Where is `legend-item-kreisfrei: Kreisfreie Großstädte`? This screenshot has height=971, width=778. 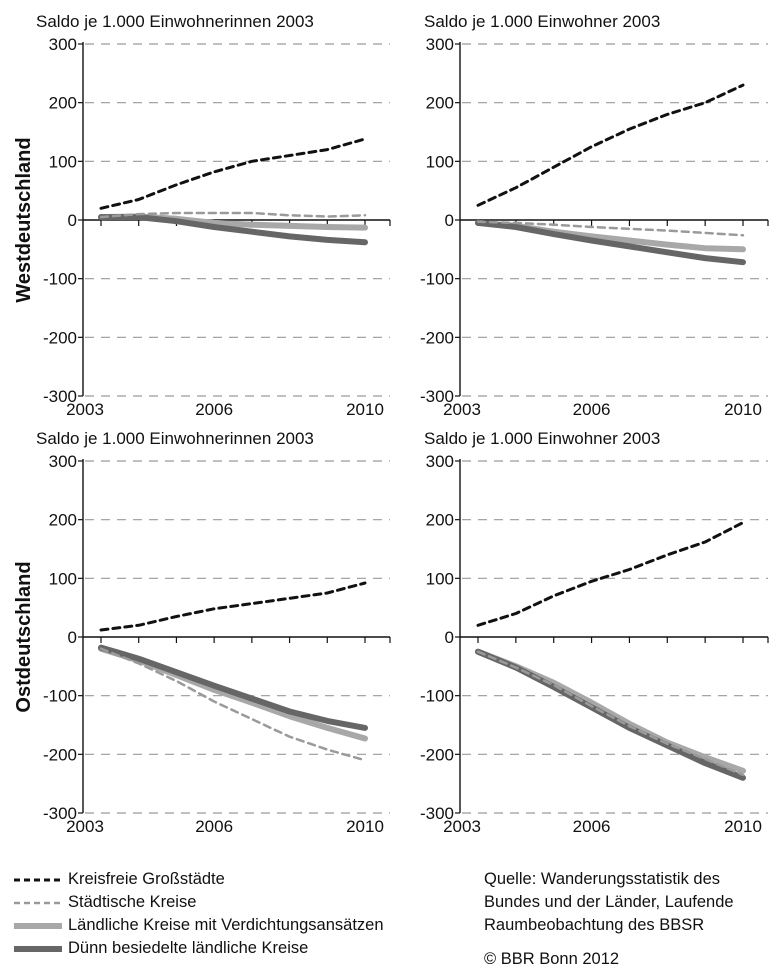
legend-item-kreisfrei: Kreisfreie Großstädte is located at coordinates (199, 879).